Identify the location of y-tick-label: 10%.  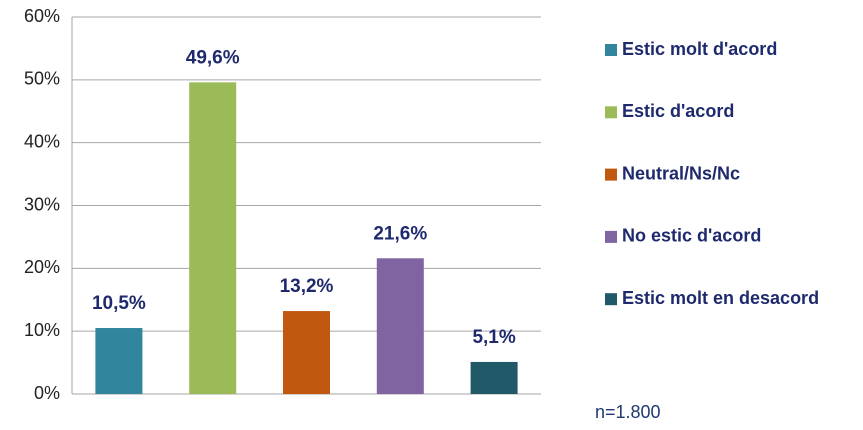
(42, 330).